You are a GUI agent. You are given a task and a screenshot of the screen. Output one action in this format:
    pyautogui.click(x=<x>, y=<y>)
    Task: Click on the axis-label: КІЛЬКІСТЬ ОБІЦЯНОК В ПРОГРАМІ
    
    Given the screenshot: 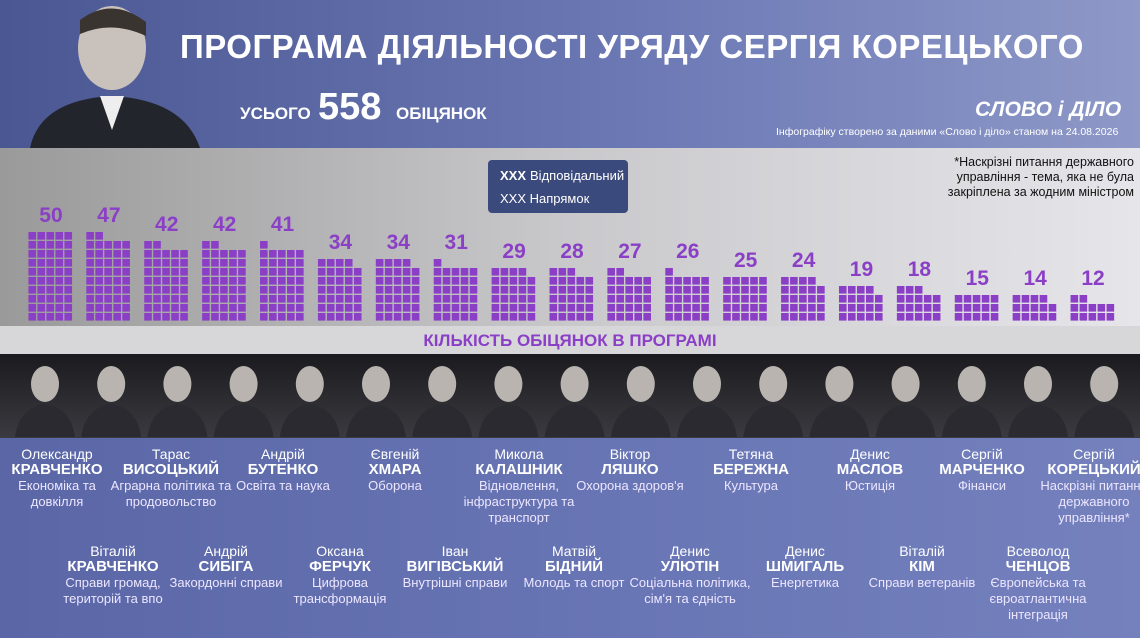 What is the action you would take?
    pyautogui.click(x=570, y=340)
    